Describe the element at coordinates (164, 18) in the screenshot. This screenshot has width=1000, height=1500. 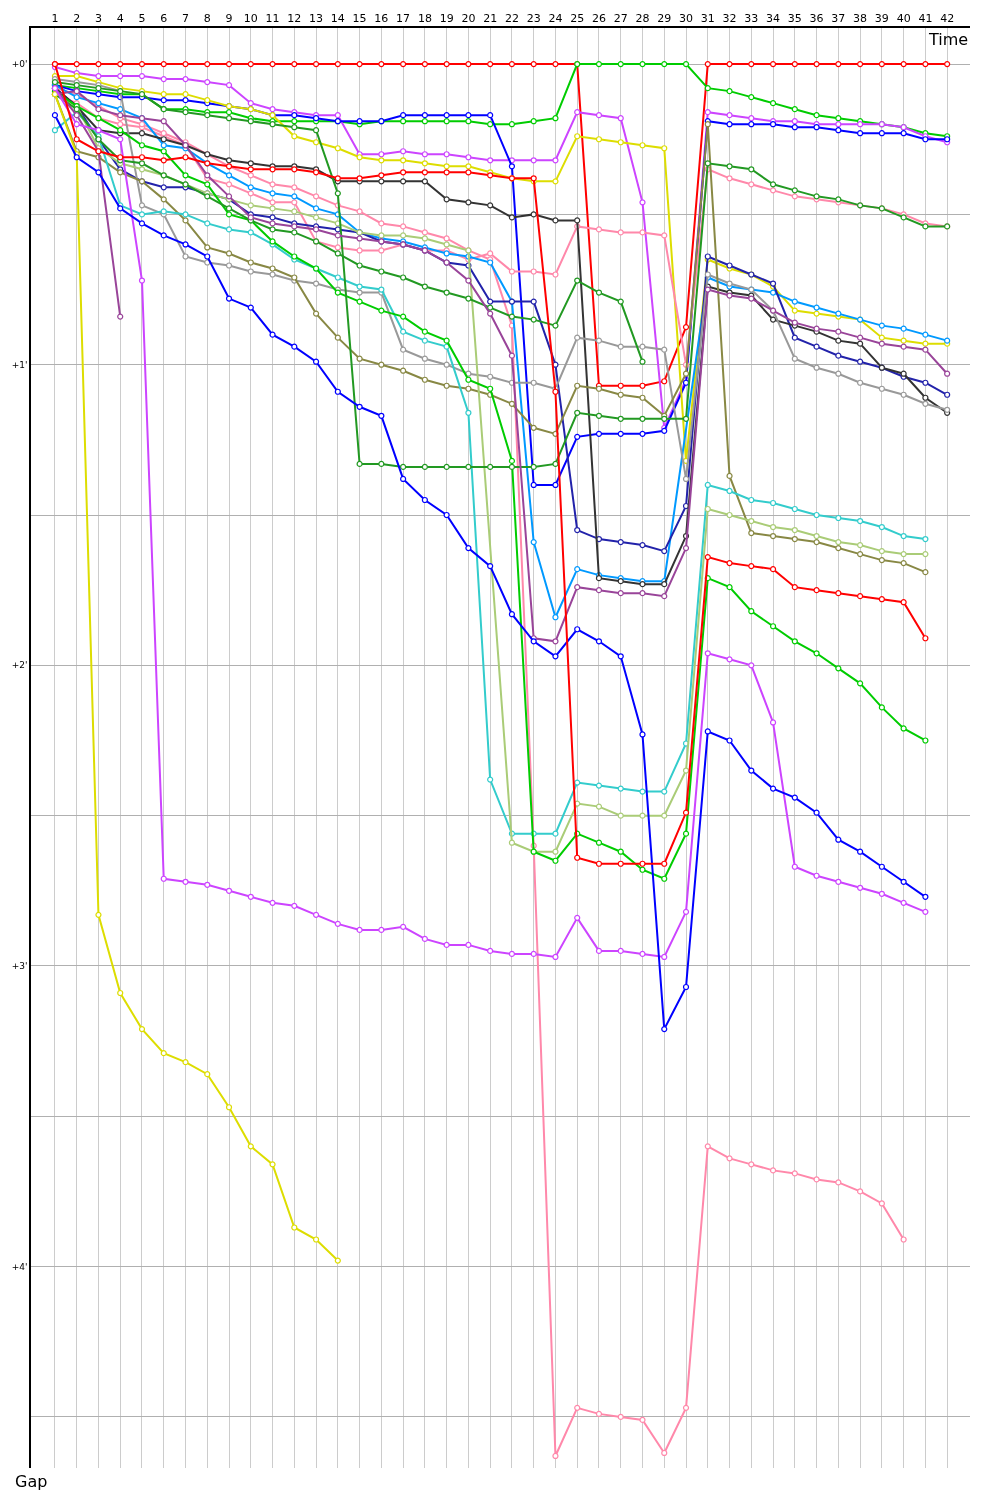
I see `x-tick-label: 6` at that location.